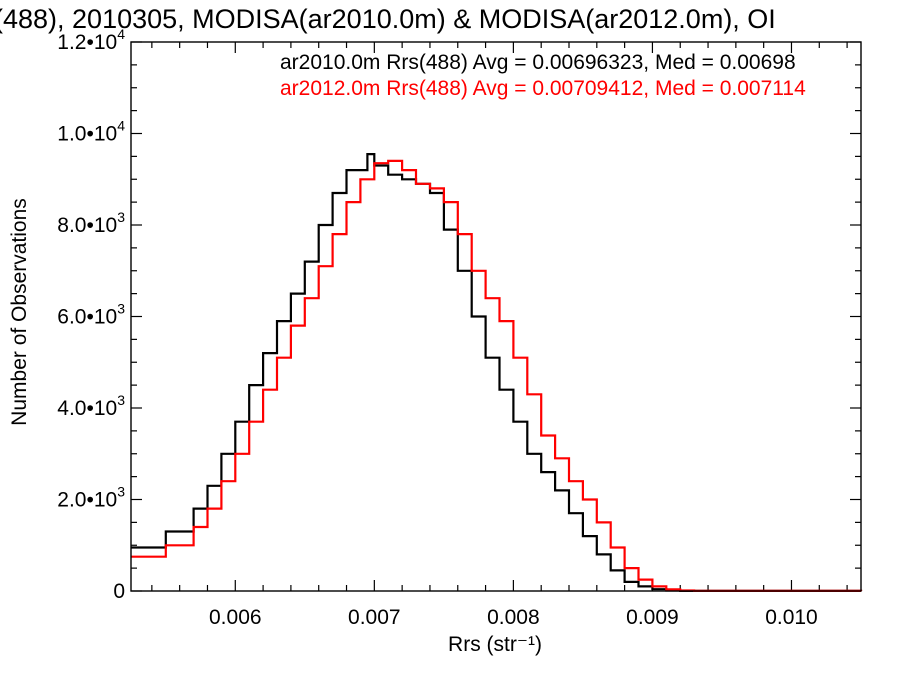 This screenshot has width=900, height=675. I want to click on x-axis-label: Rrs (str⁻¹), so click(495, 644).